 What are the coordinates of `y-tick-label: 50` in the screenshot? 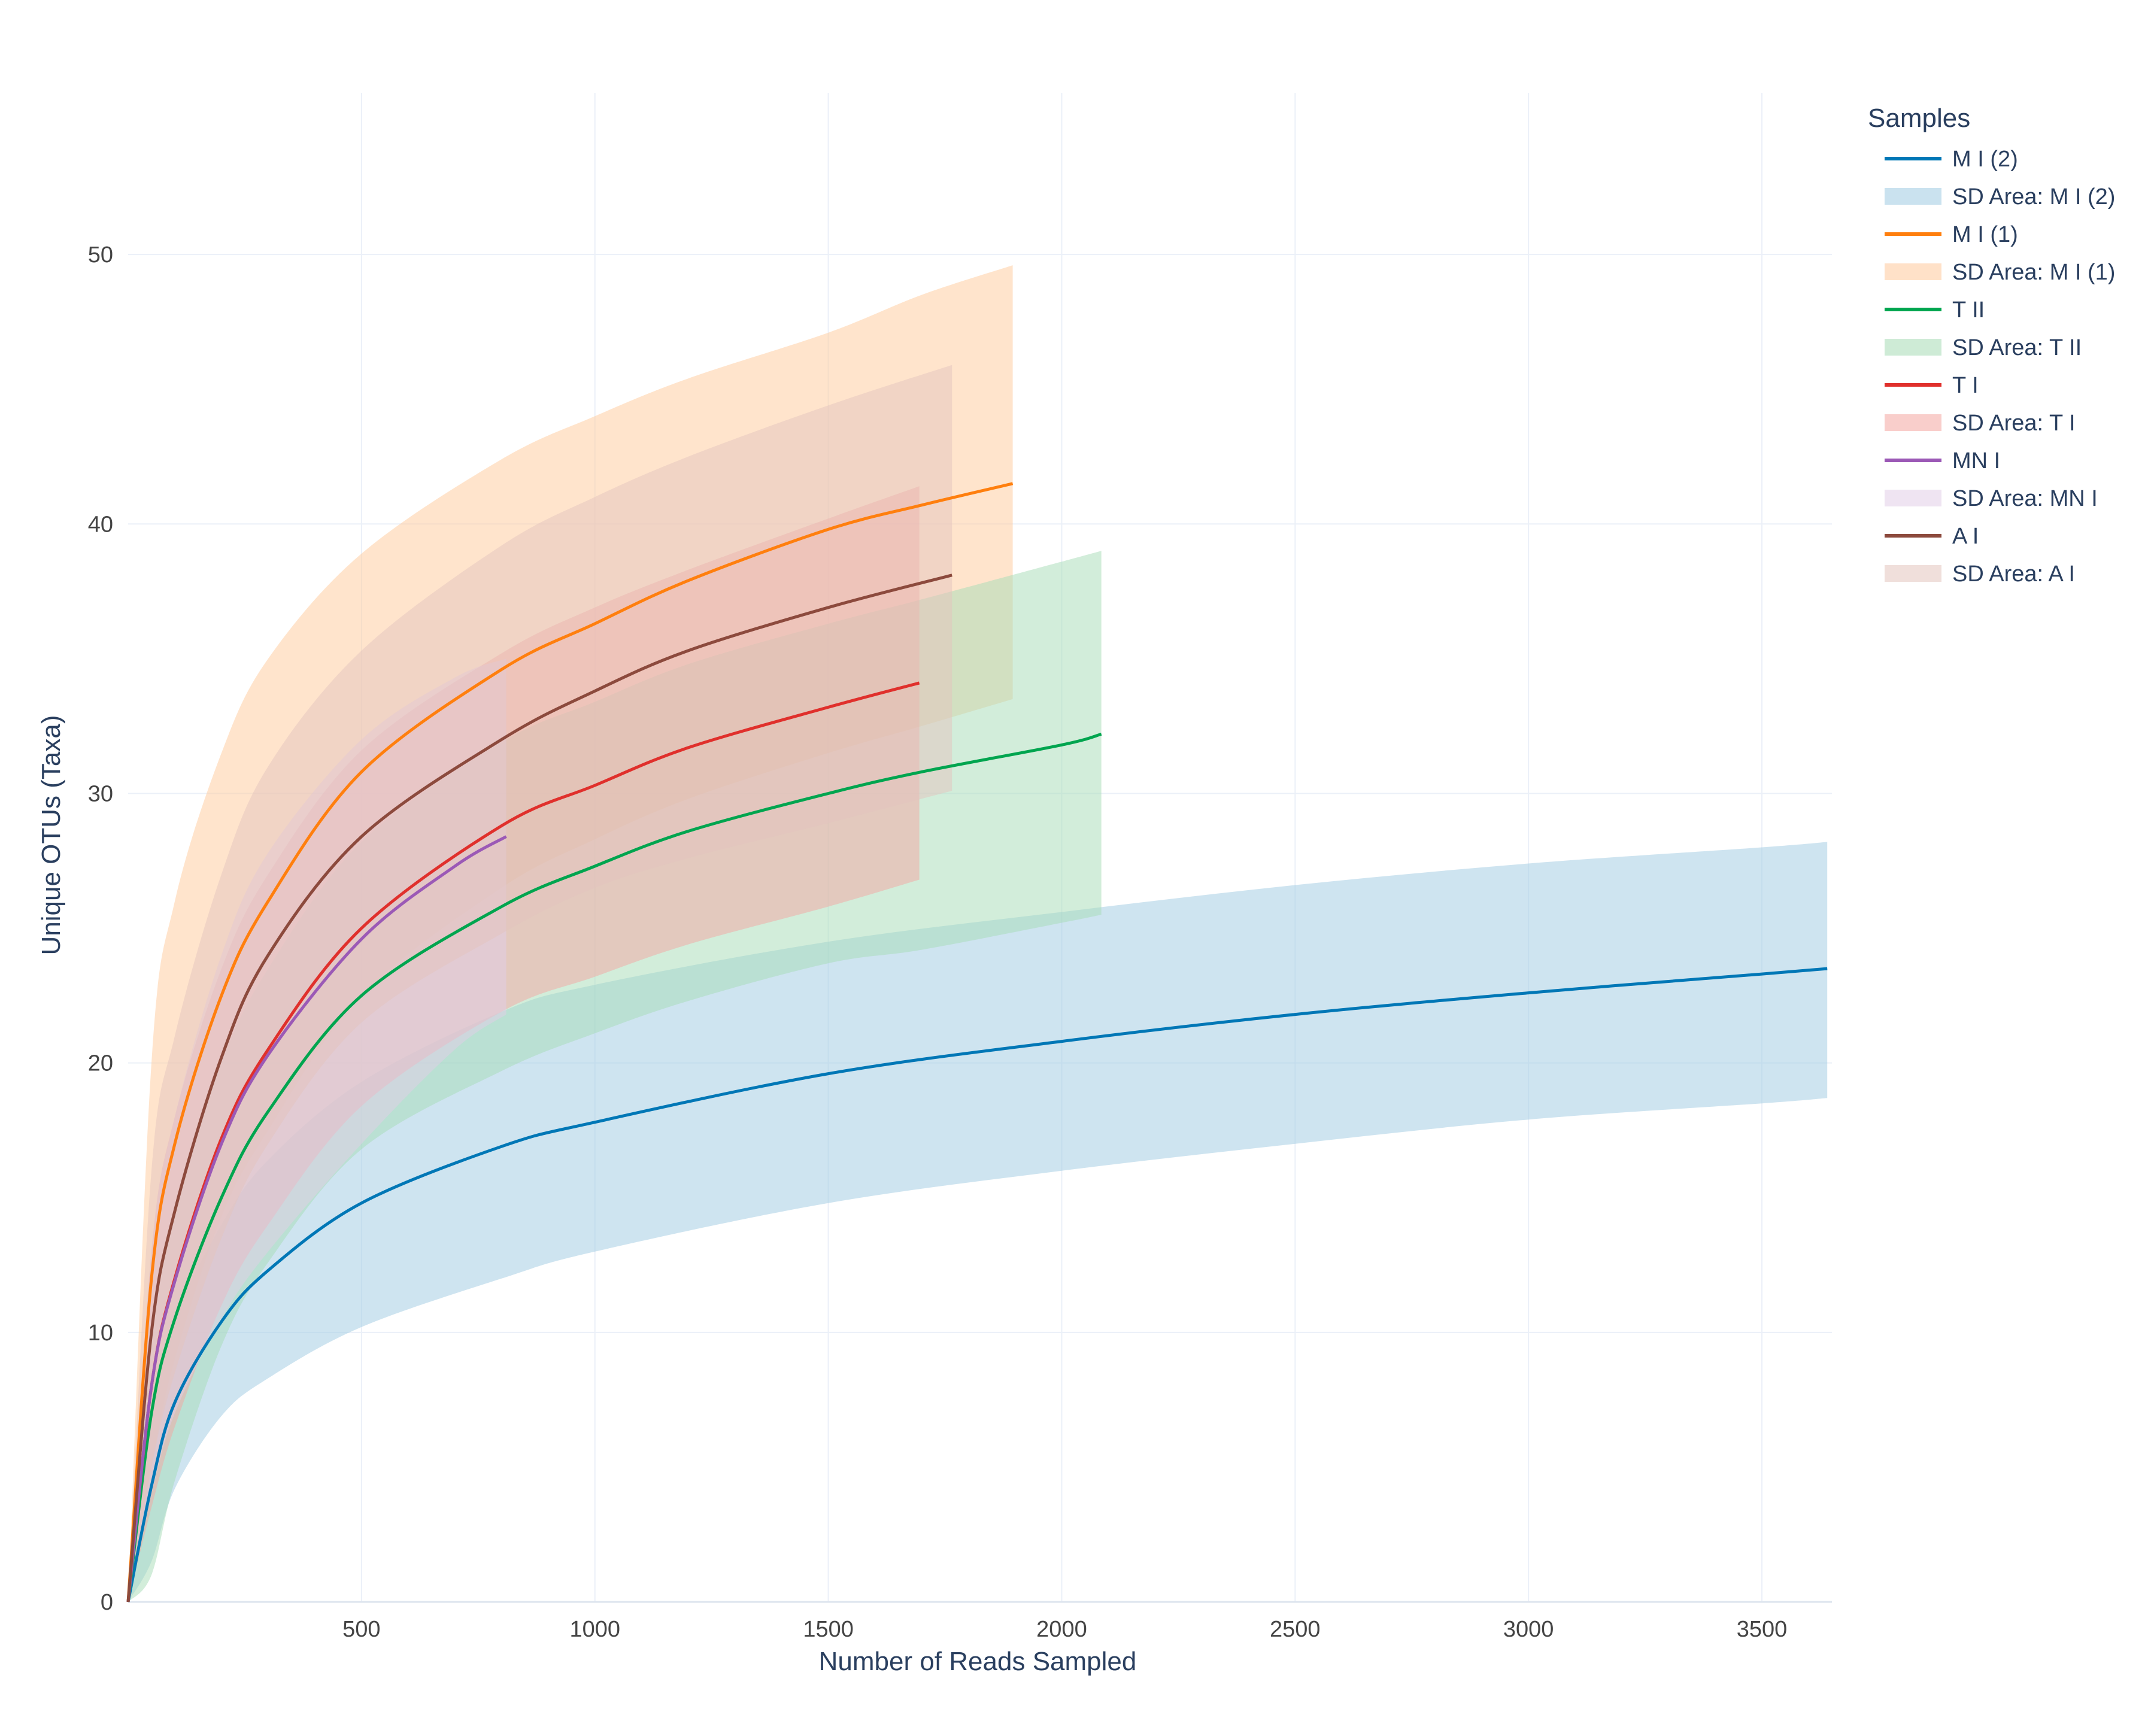 It's located at (100, 255).